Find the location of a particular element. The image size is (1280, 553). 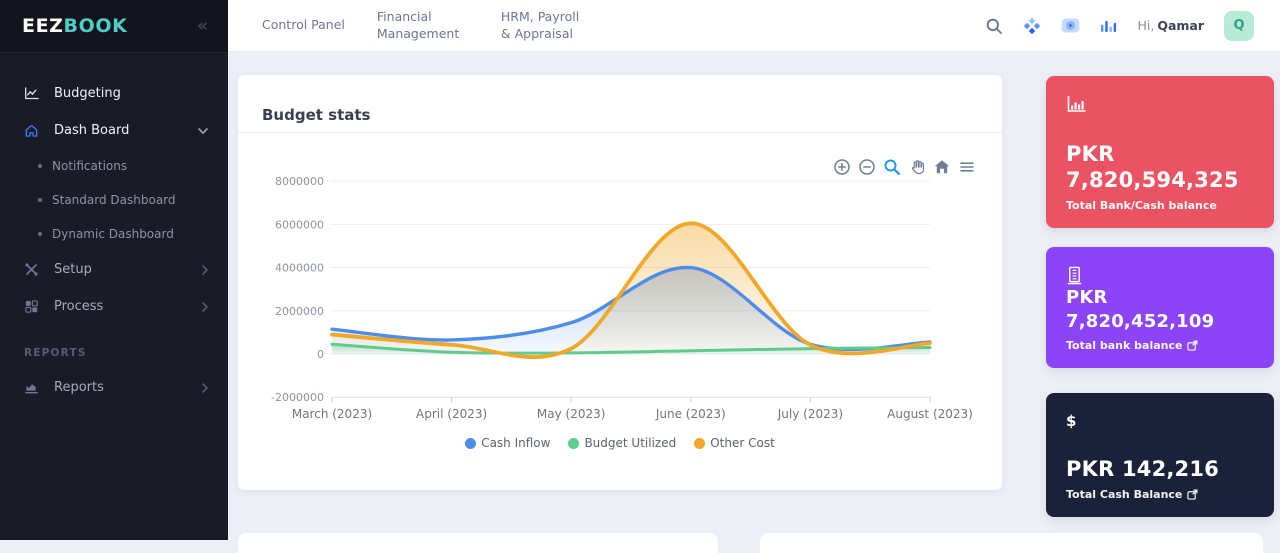

sidebar-item-dash-board: Dash Board is located at coordinates (114, 130).